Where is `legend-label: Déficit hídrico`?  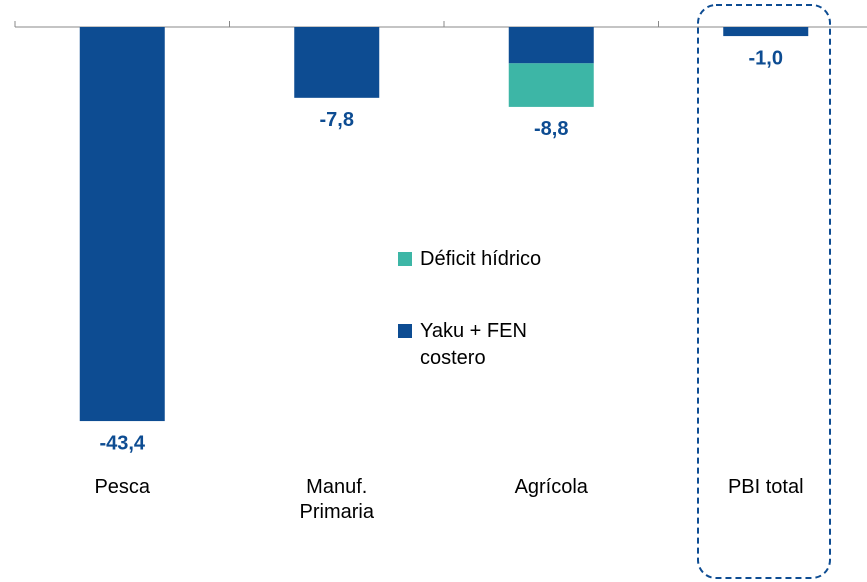
legend-label: Déficit hídrico is located at coordinates (481, 259).